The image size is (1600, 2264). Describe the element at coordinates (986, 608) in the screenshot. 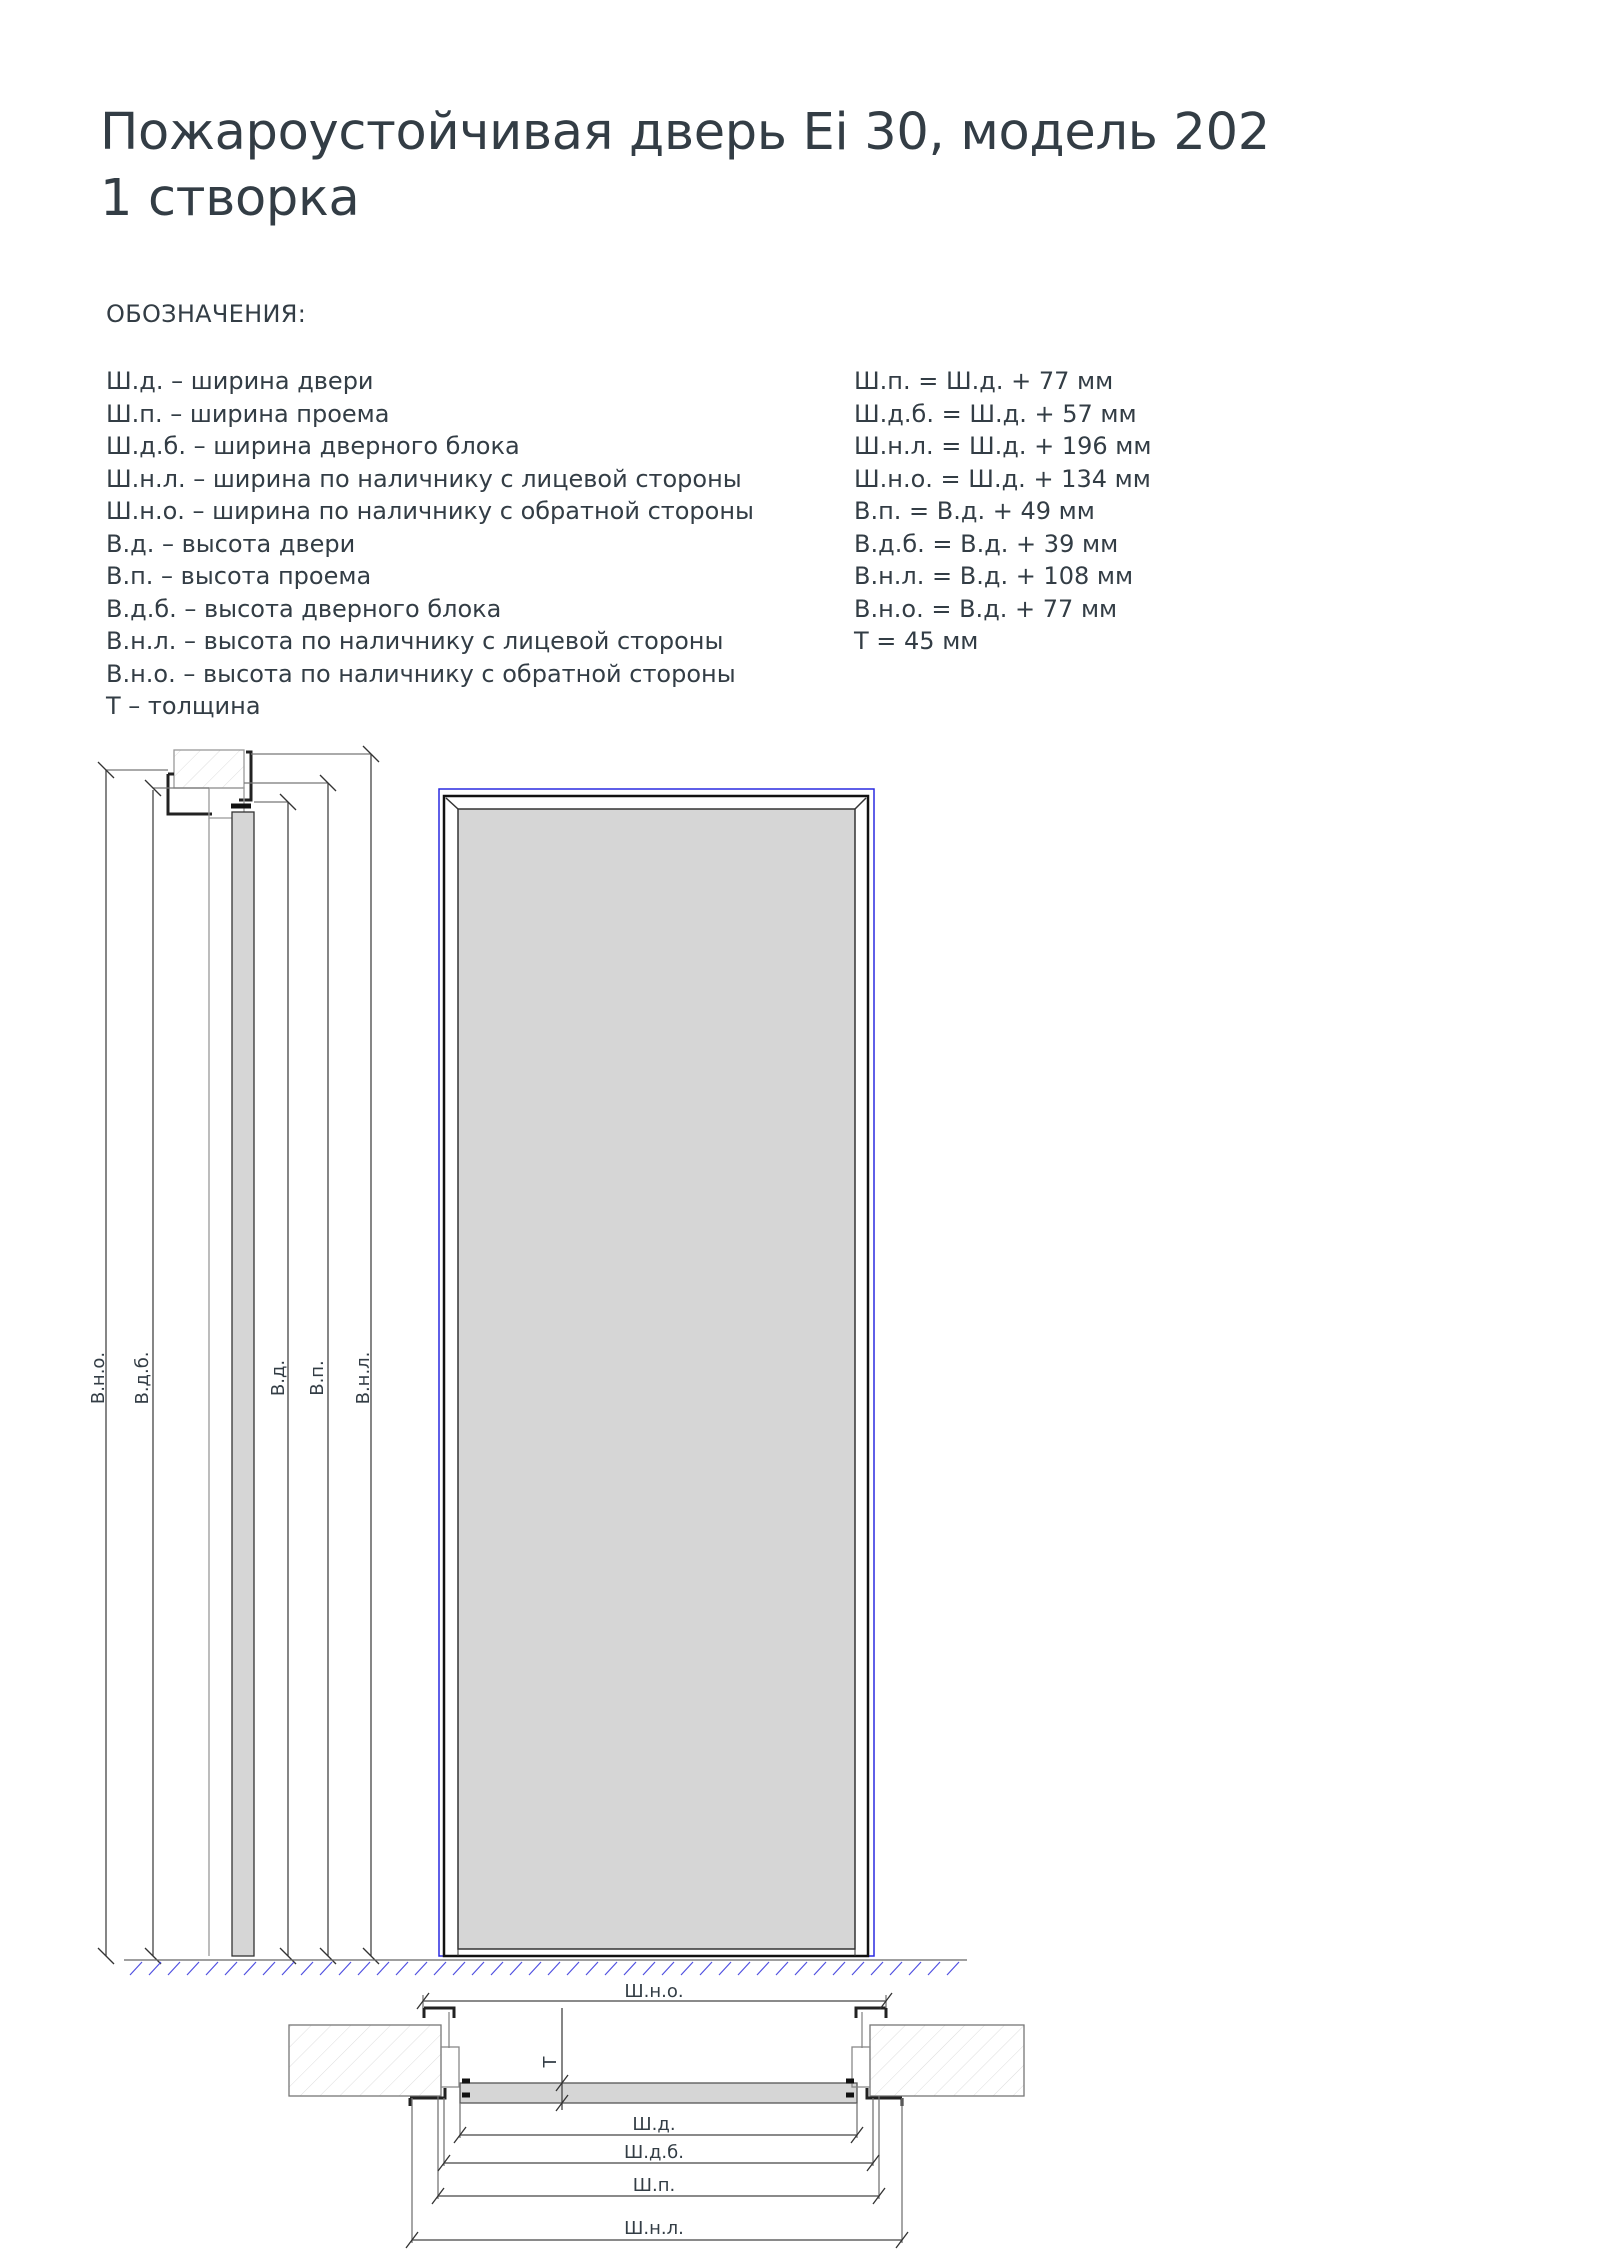

I see `formula-item: В.н.о. = В.д. + 77 мм` at that location.